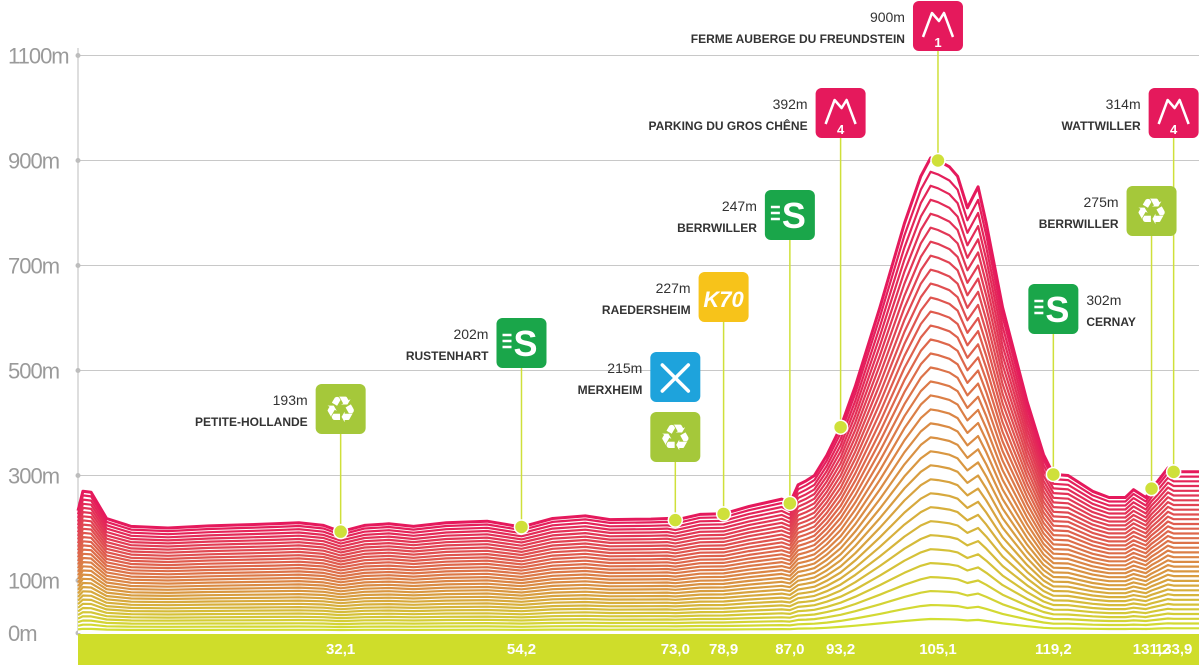  What do you see at coordinates (280, 409) in the screenshot?
I see `point-marker: ♻ 193m PETITE-HOLLANDE` at bounding box center [280, 409].